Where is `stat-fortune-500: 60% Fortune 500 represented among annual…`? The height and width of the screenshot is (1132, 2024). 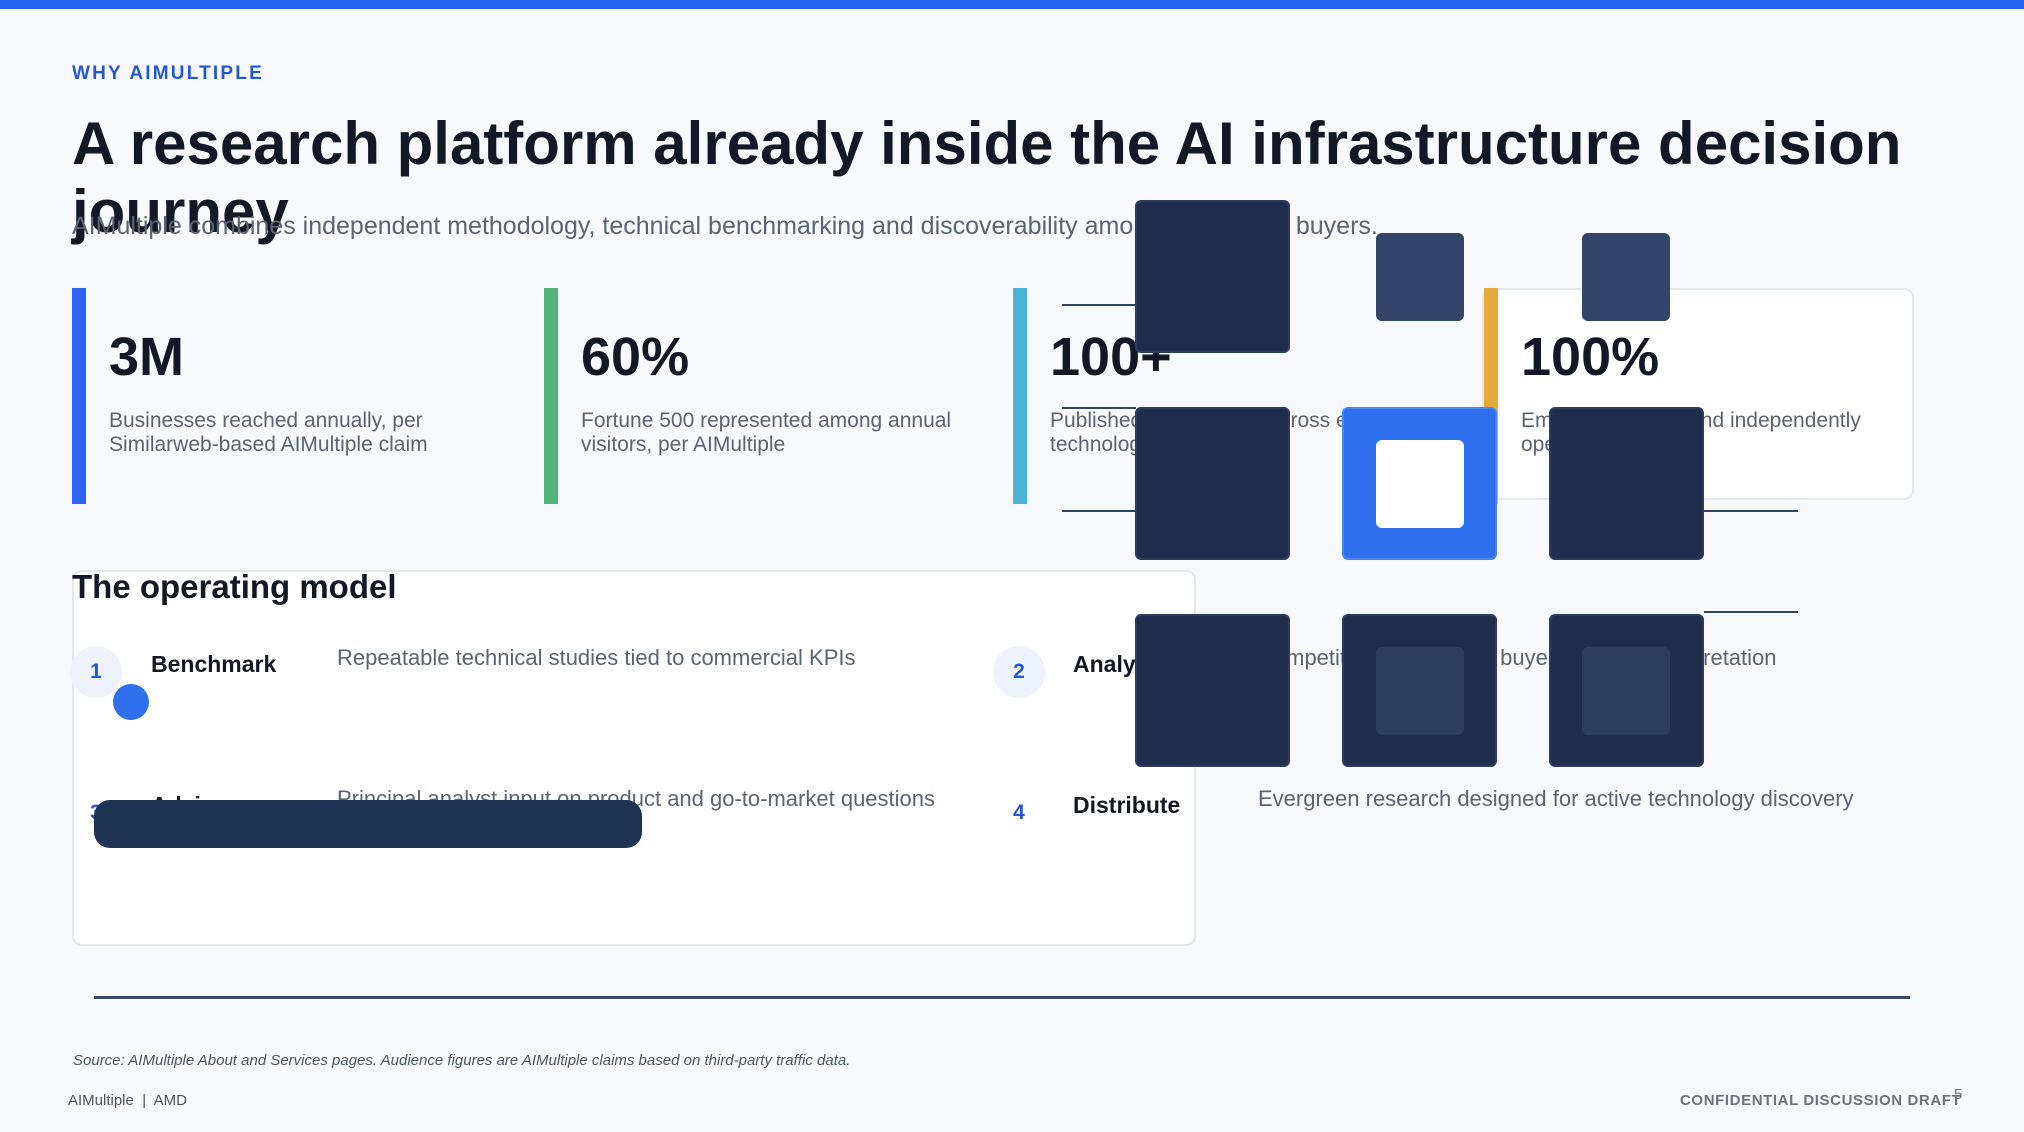 stat-fortune-500: 60% Fortune 500 represented among annual… is located at coordinates (764, 396).